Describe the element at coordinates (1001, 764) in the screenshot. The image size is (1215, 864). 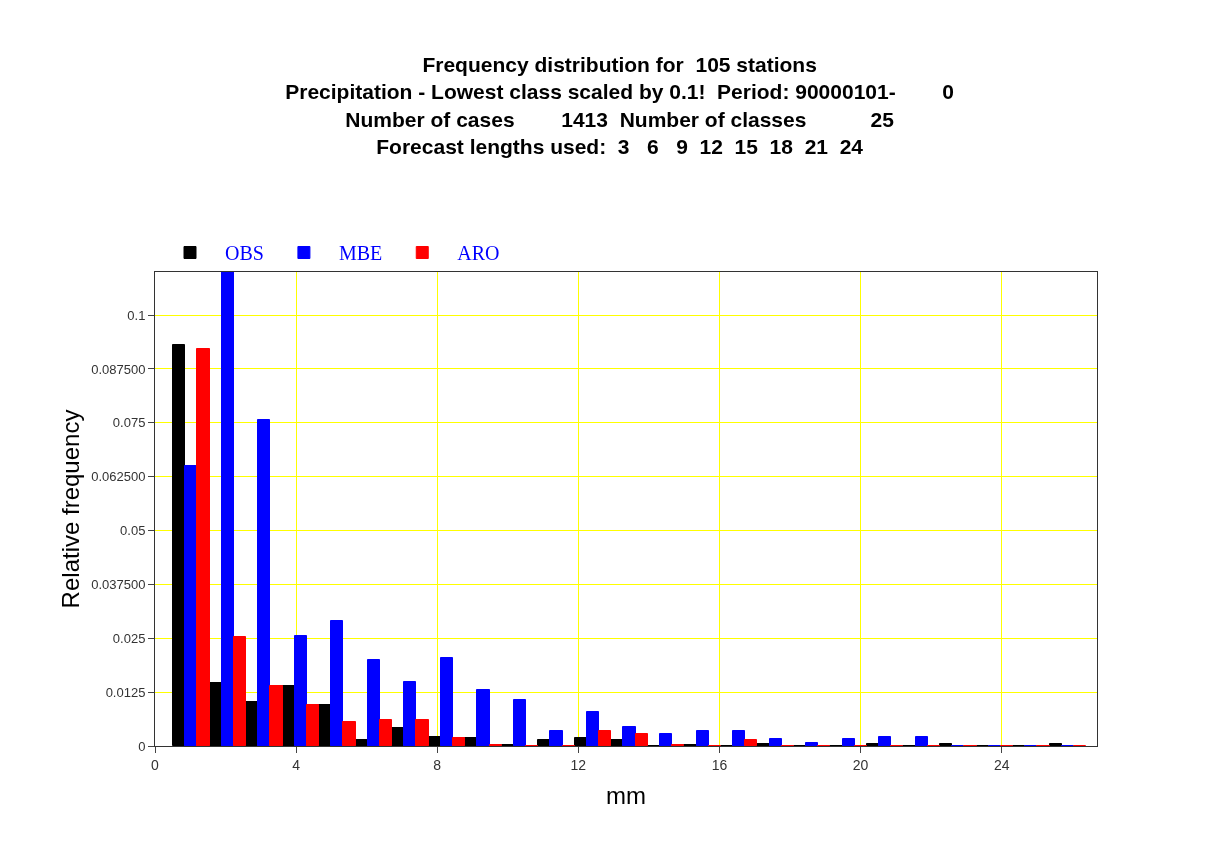
I see `x-tick-label: 24` at that location.